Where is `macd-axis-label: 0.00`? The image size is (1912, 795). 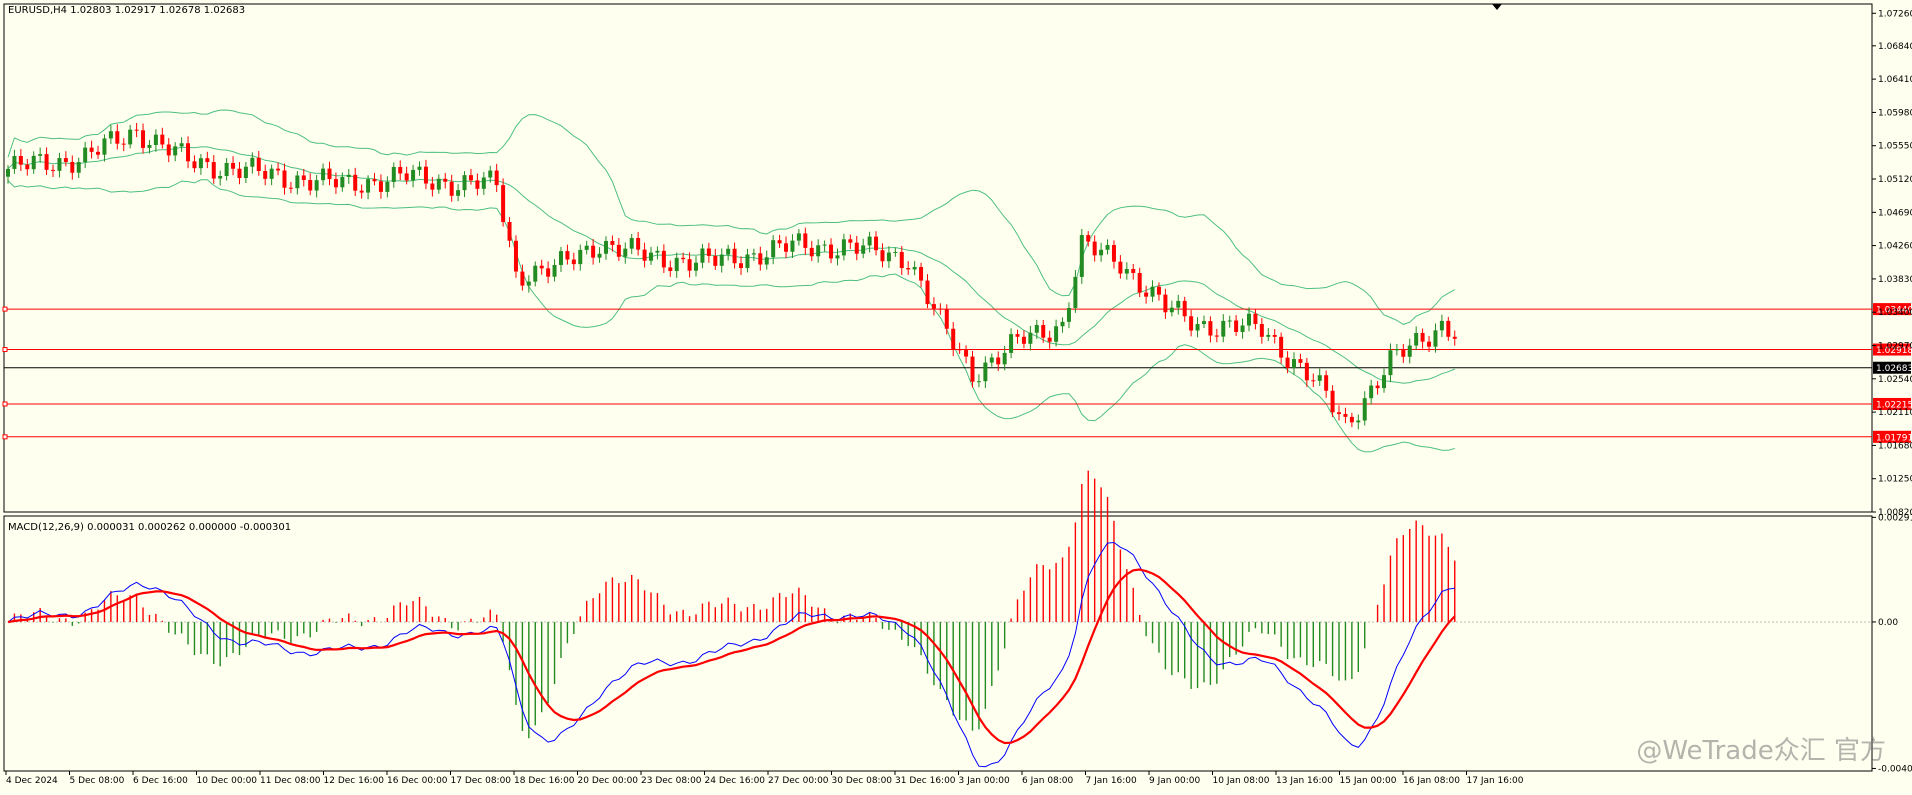 macd-axis-label: 0.00 is located at coordinates (1888, 623).